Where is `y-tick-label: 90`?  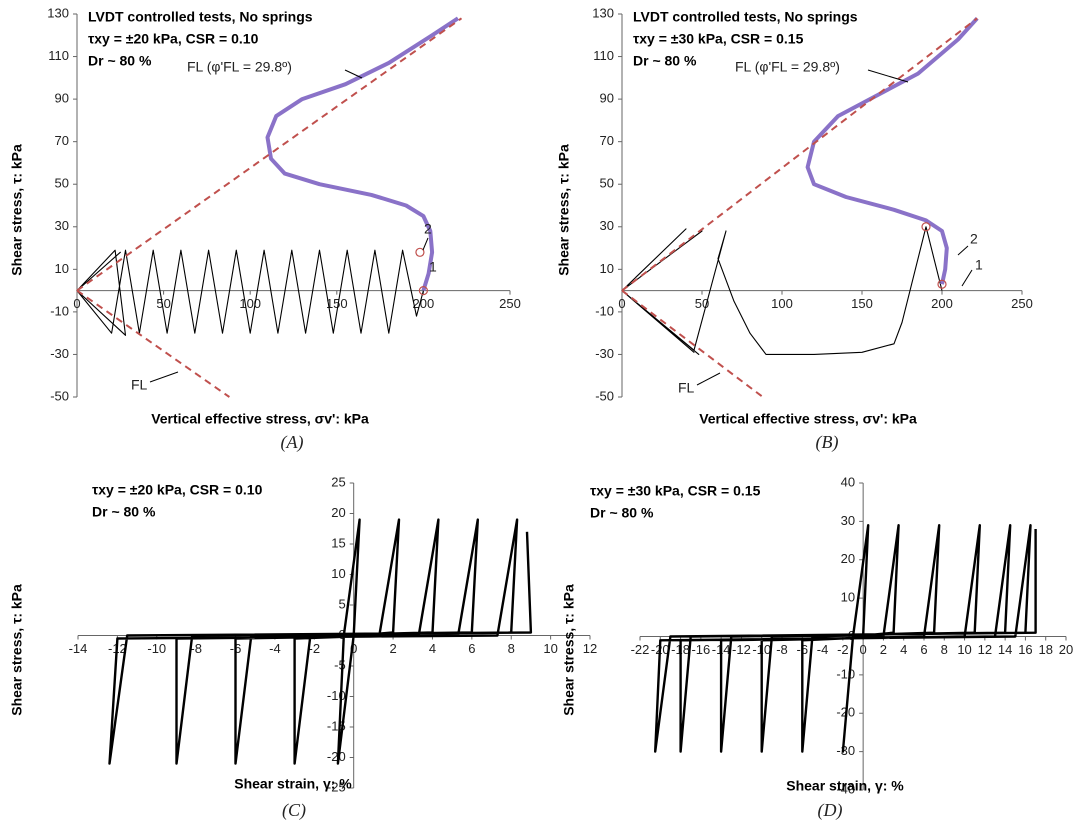
y-tick-label: 90 is located at coordinates (62, 98).